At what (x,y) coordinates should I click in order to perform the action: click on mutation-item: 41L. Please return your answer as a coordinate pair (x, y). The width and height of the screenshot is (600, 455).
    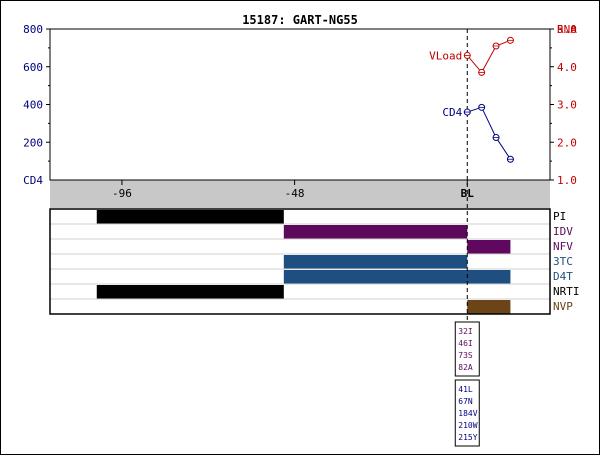
    Looking at the image, I should click on (465, 389).